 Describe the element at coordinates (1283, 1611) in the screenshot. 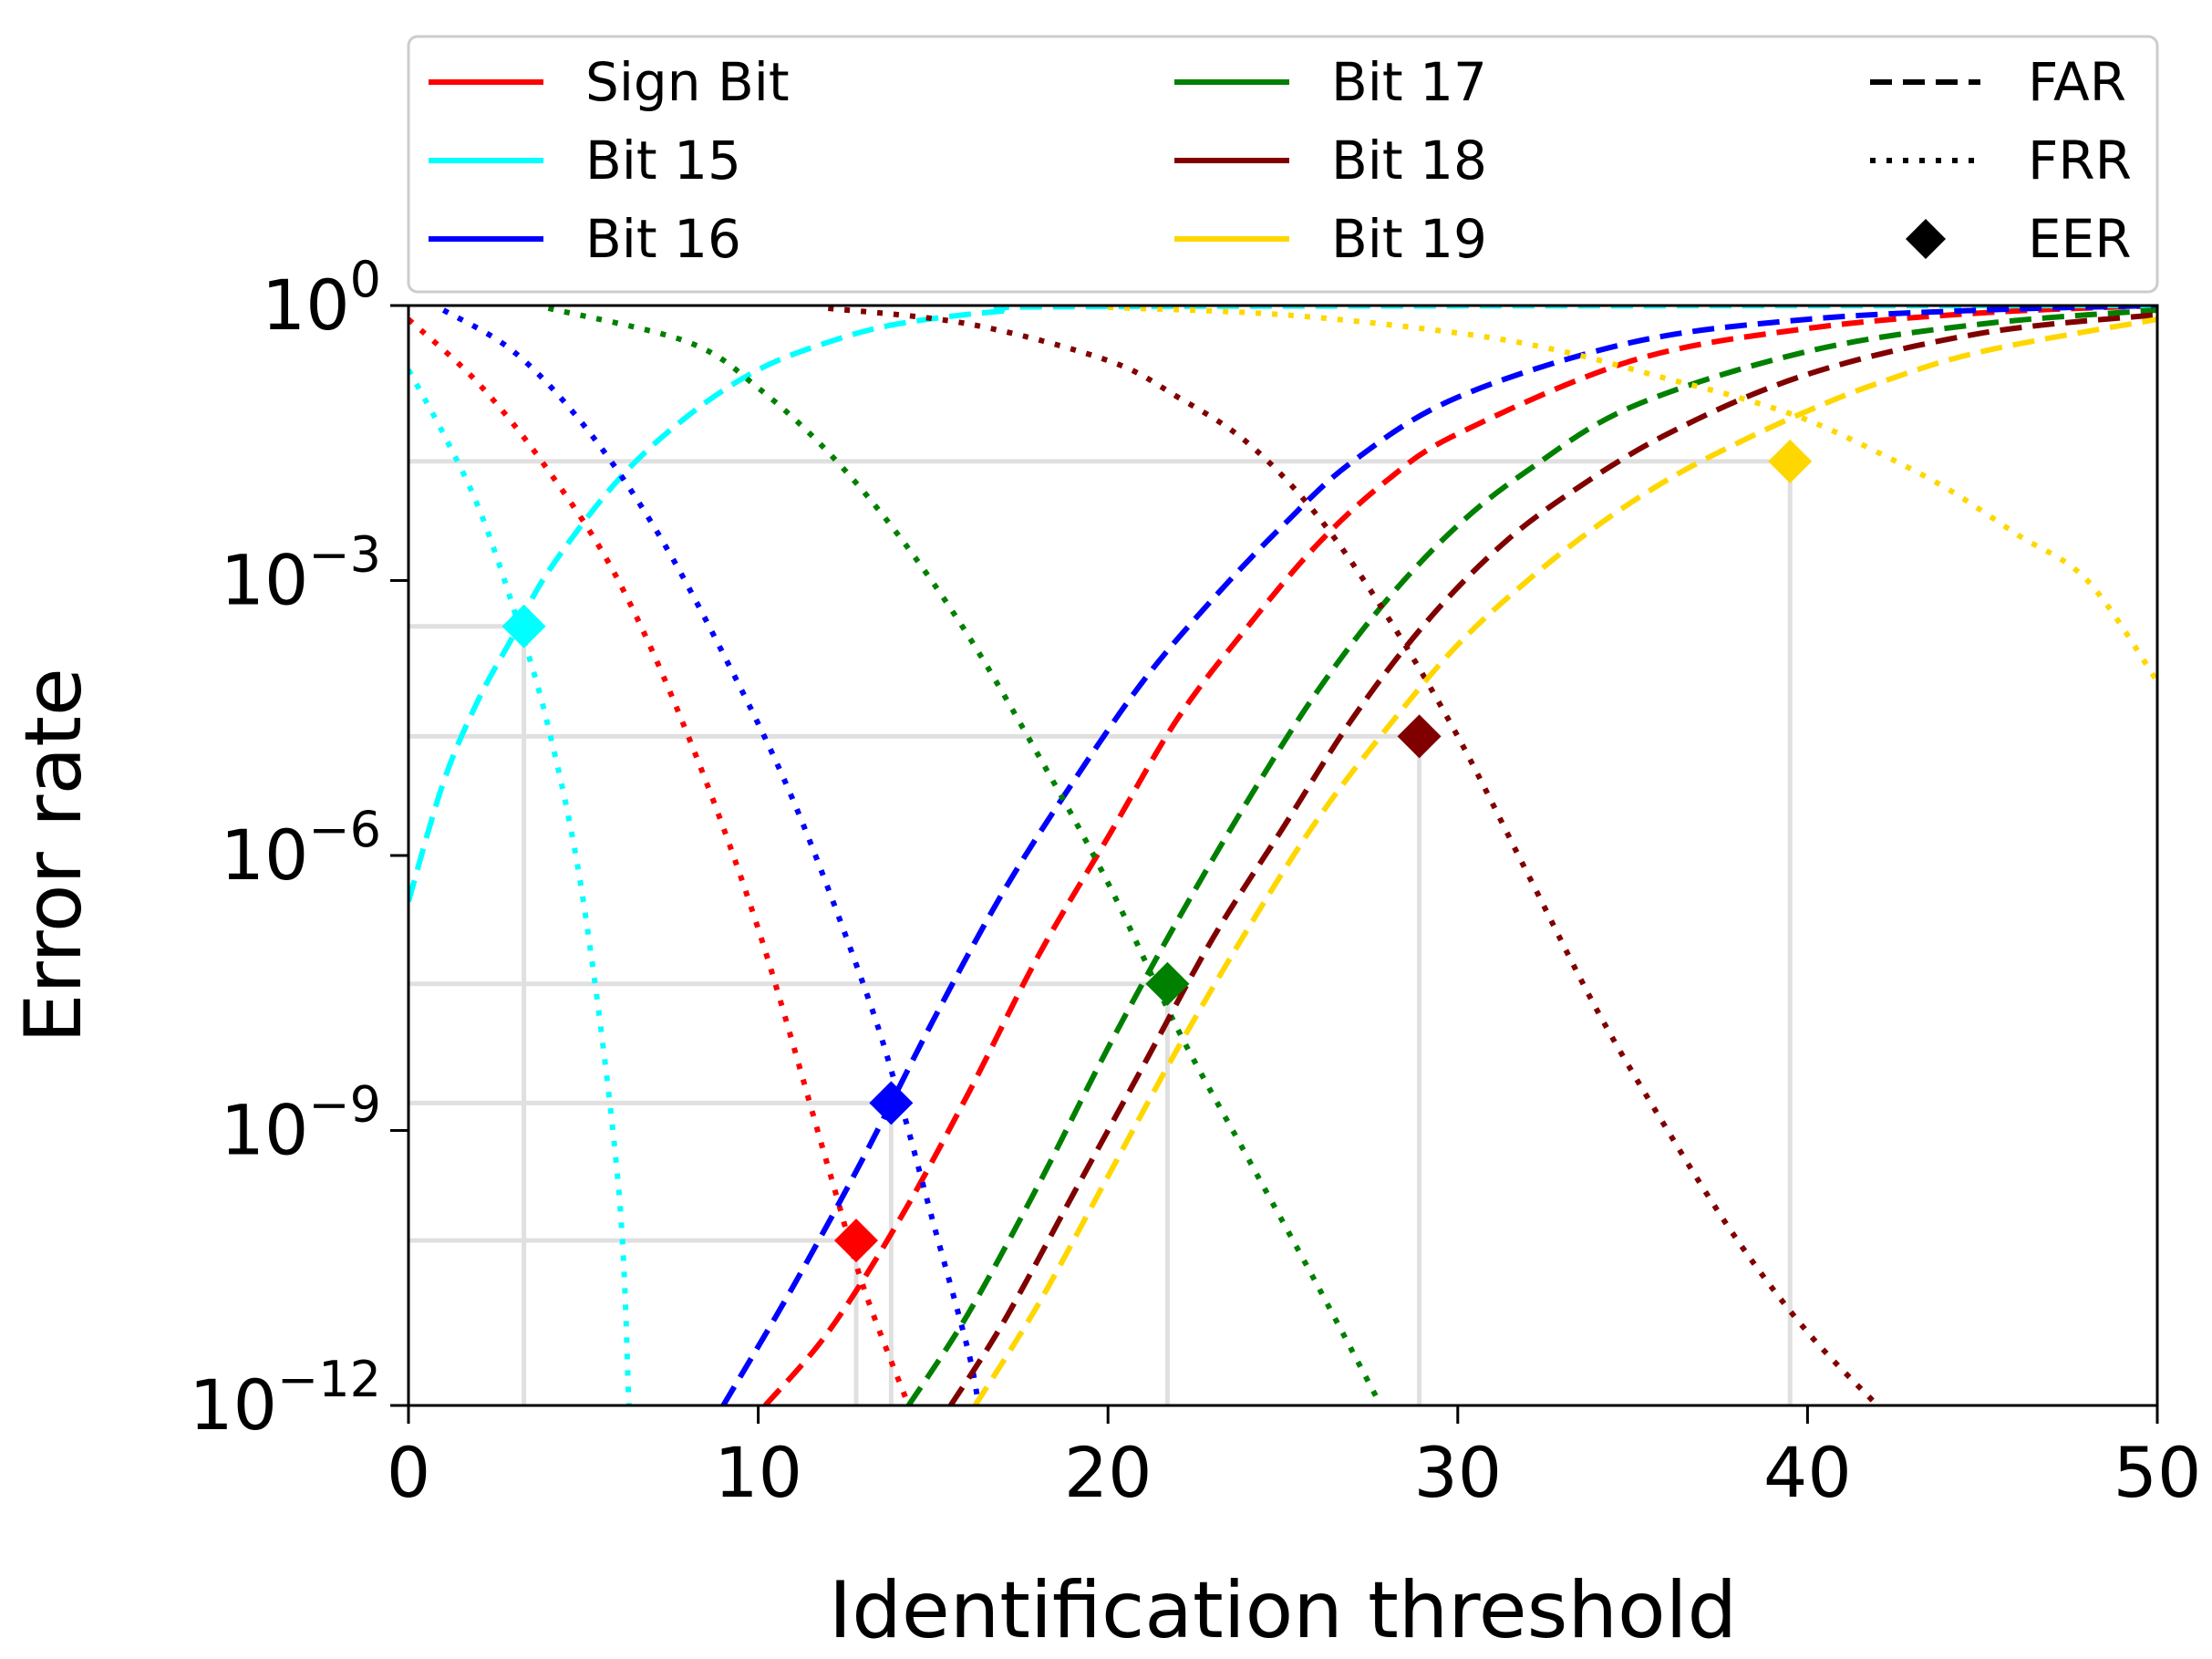

I see `x-axis-title: Identification threshold` at that location.